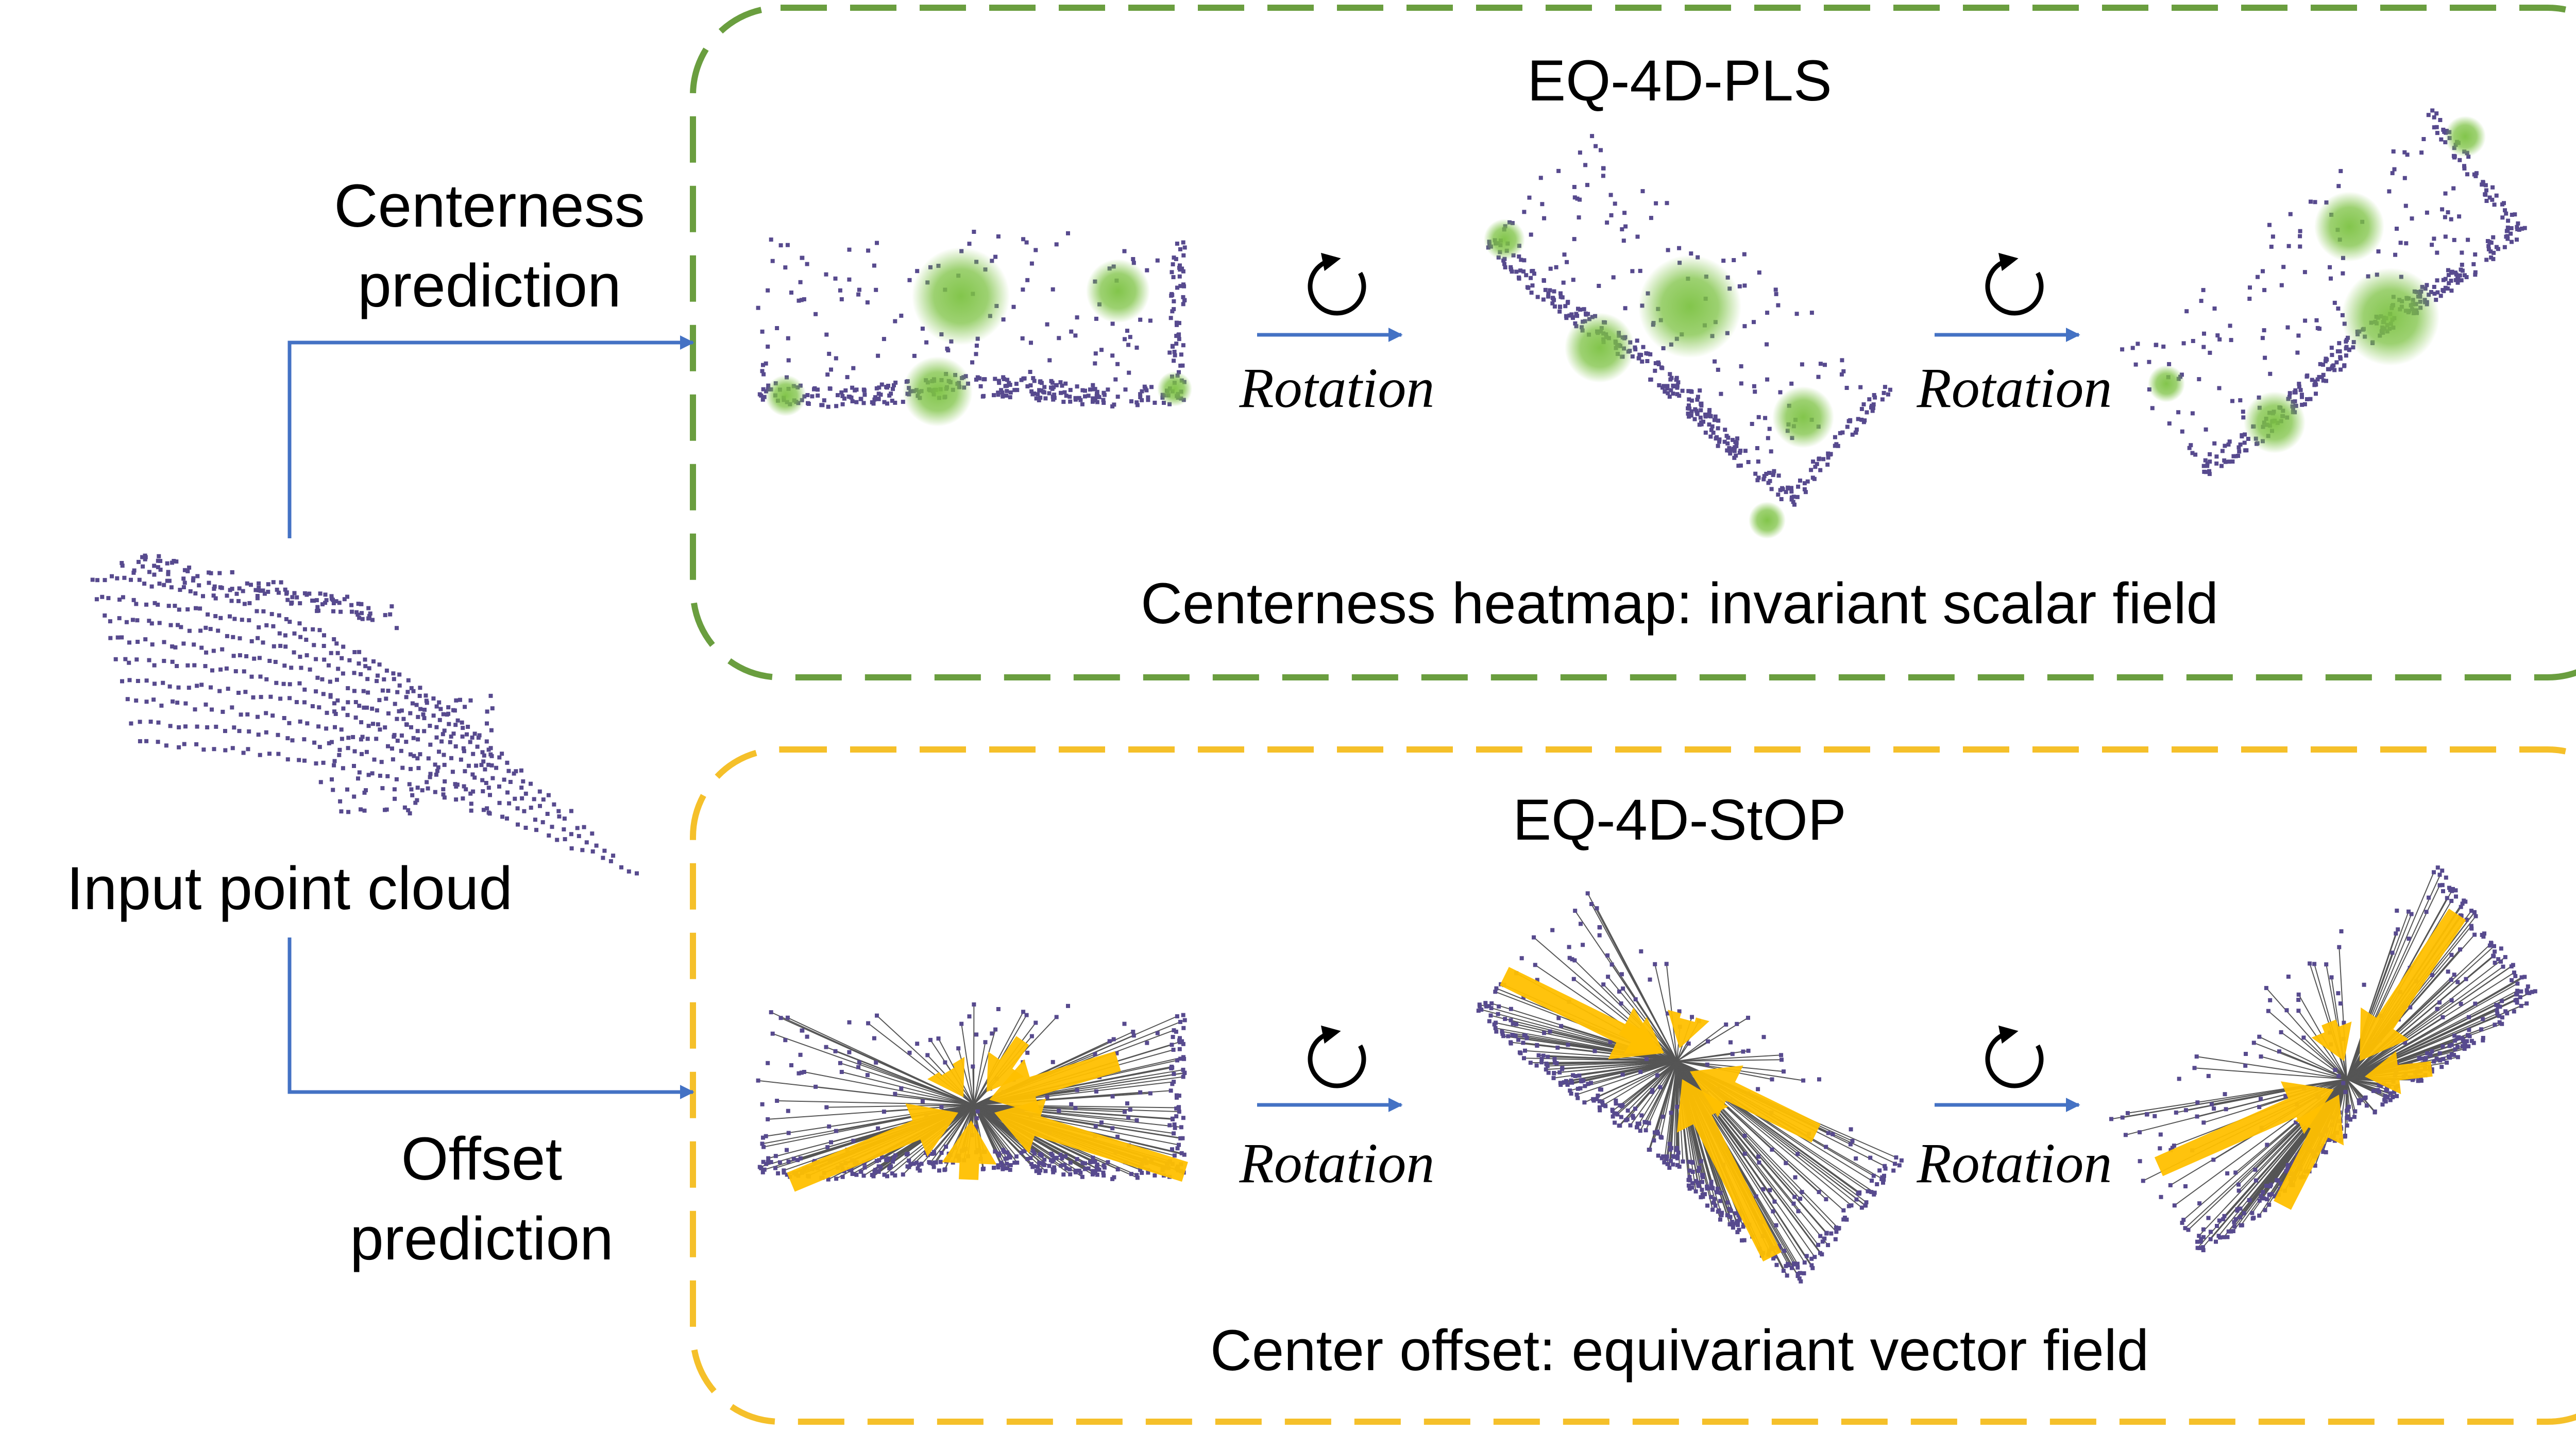 This screenshot has width=2576, height=1432. I want to click on rotation-step-centerness-2: Rotation, so click(2014, 335).